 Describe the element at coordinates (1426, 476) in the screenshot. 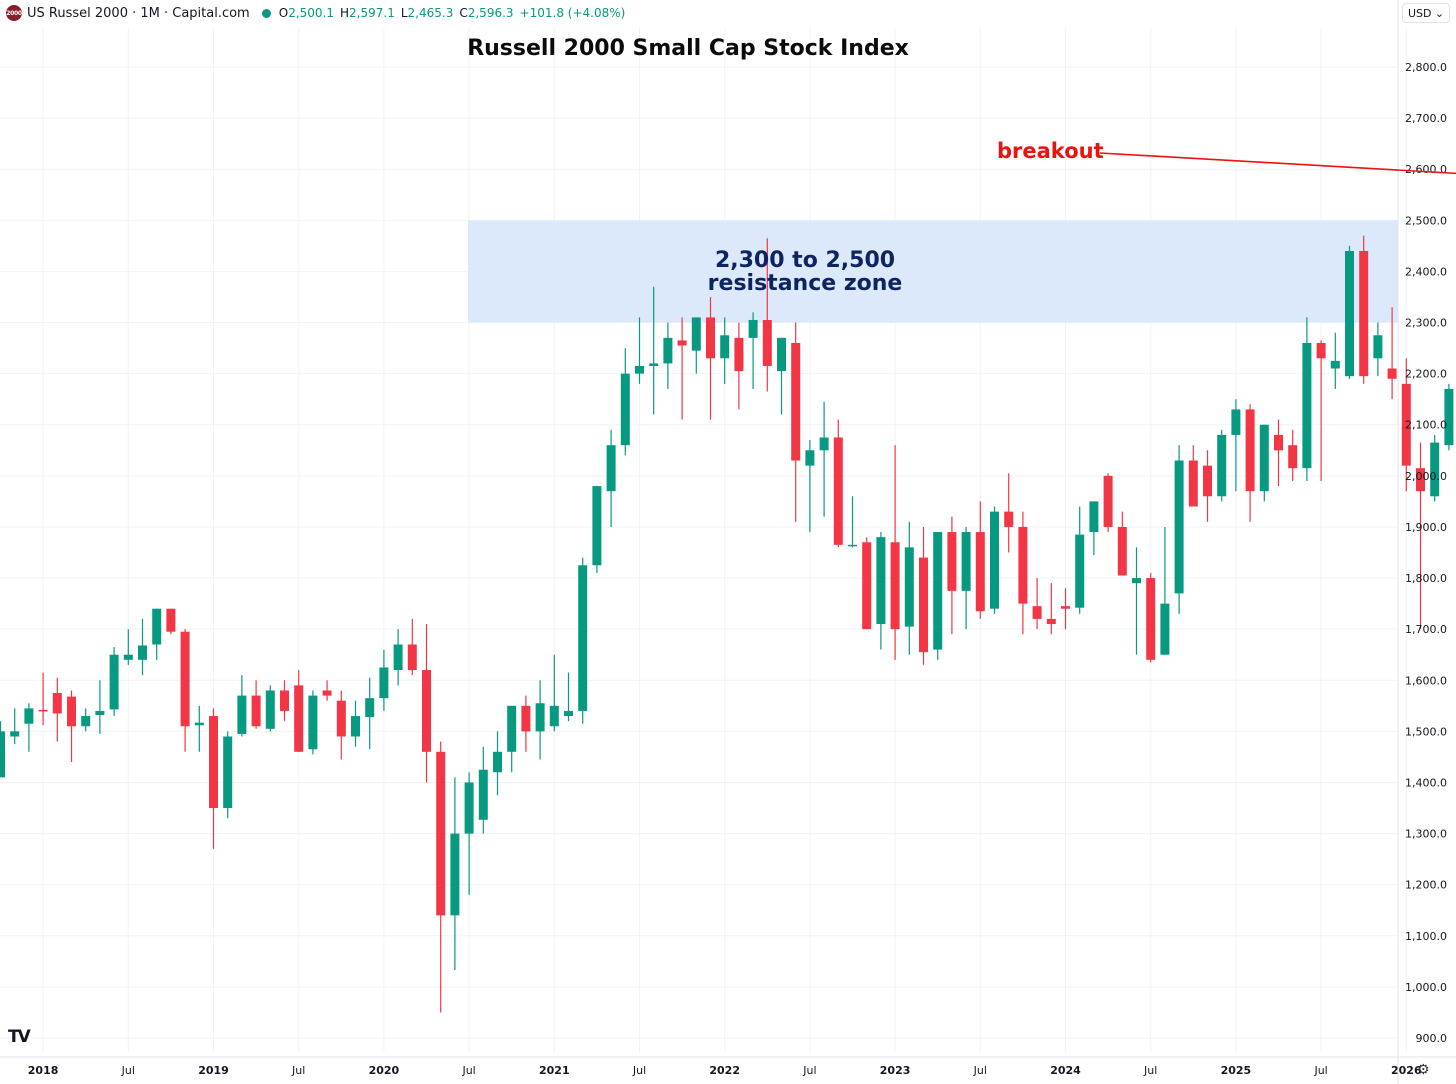

I see `y-tick-label: 2,000.0` at that location.